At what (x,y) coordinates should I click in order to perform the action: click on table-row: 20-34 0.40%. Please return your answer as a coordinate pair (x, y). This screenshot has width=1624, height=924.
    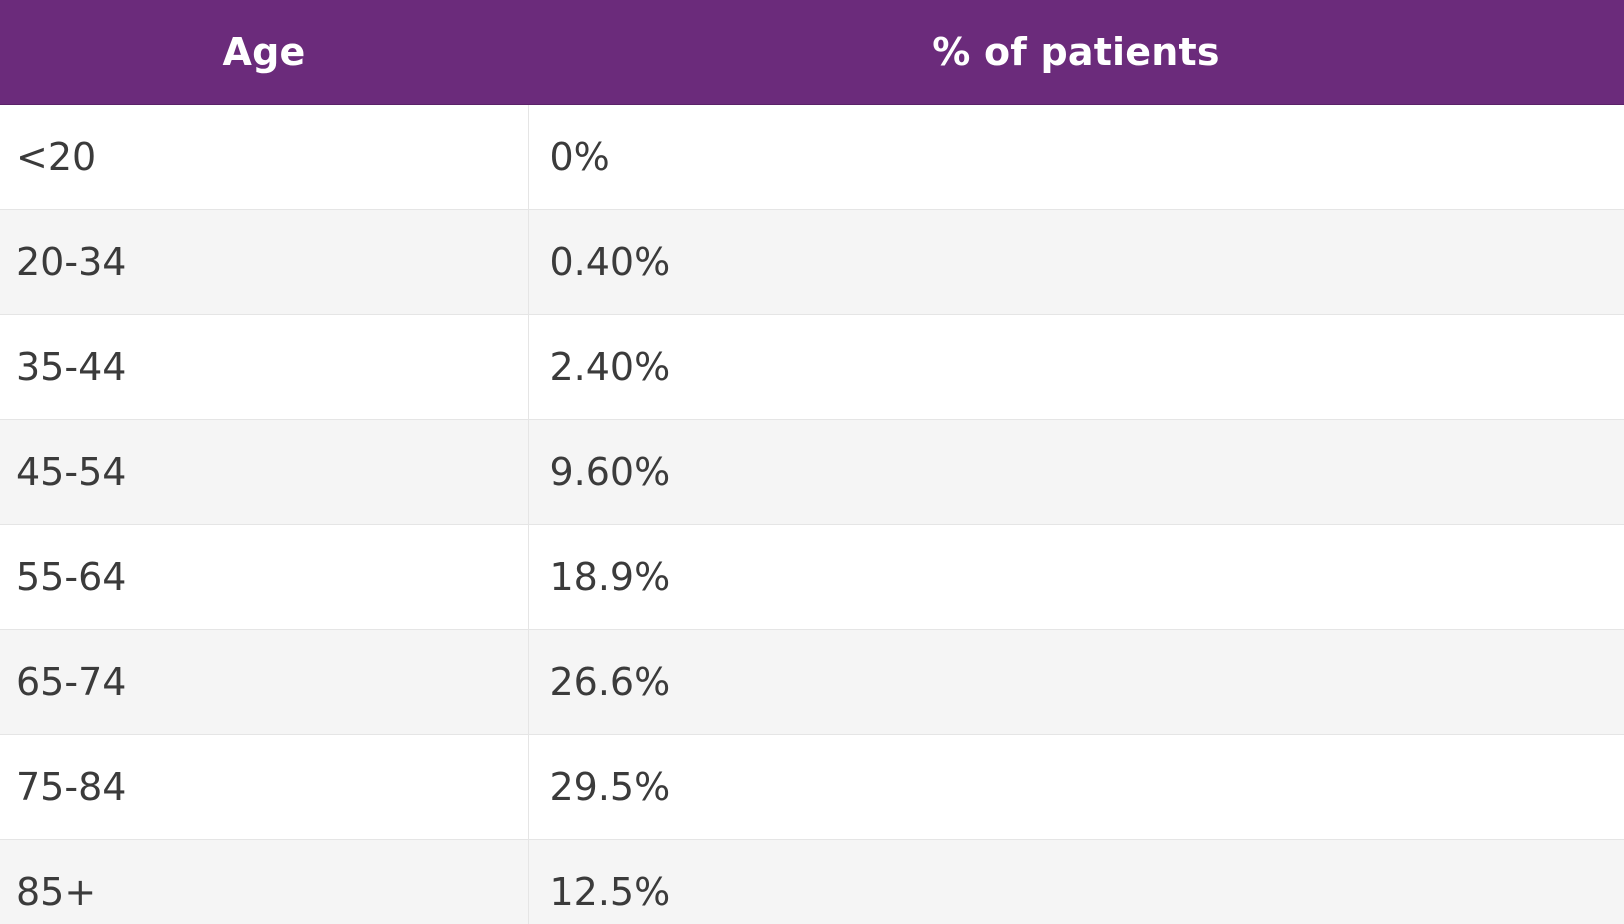
    Looking at the image, I should click on (812, 262).